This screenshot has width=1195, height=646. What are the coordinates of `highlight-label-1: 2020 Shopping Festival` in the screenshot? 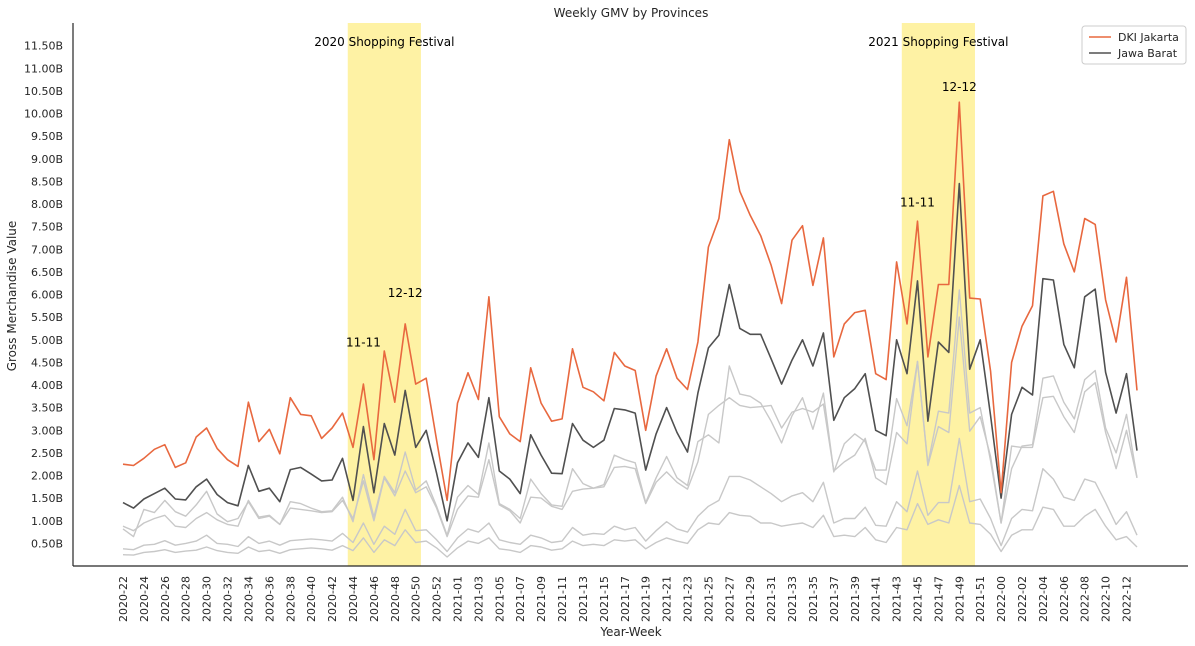 It's located at (384, 42).